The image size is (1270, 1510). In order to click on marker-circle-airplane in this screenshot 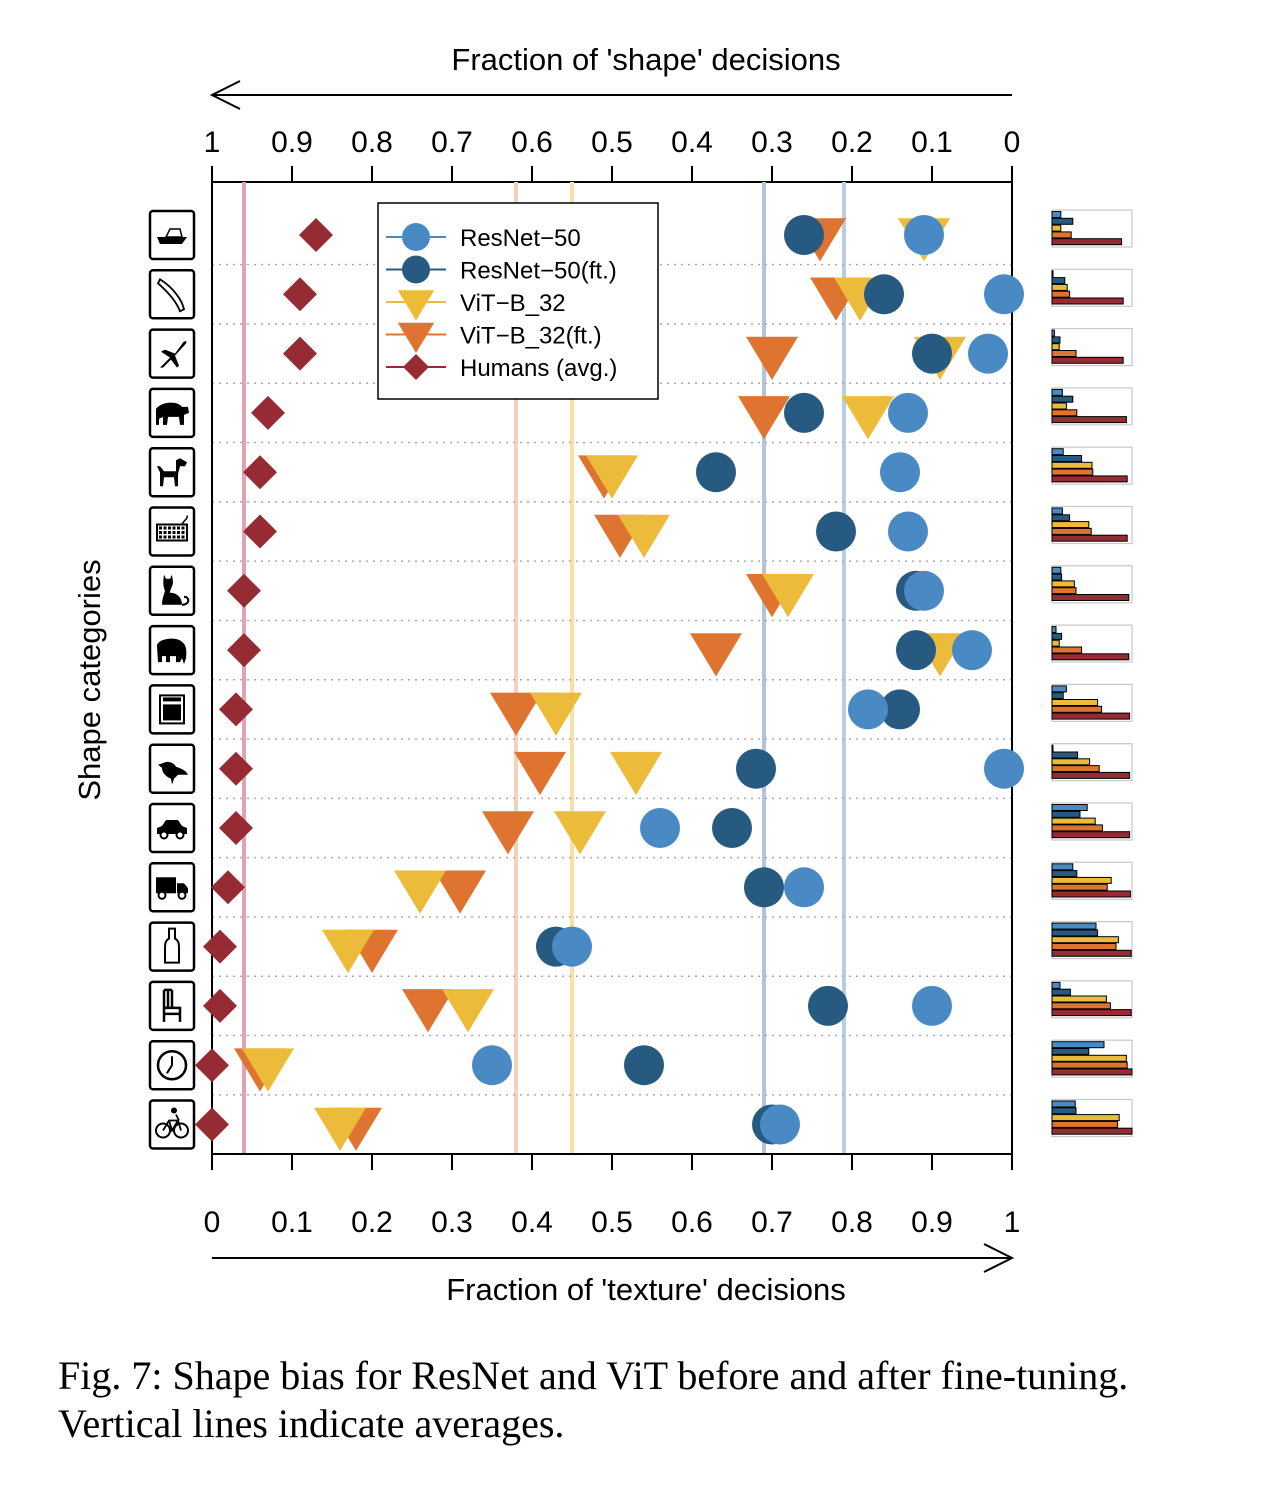, I will do `click(988, 353)`.